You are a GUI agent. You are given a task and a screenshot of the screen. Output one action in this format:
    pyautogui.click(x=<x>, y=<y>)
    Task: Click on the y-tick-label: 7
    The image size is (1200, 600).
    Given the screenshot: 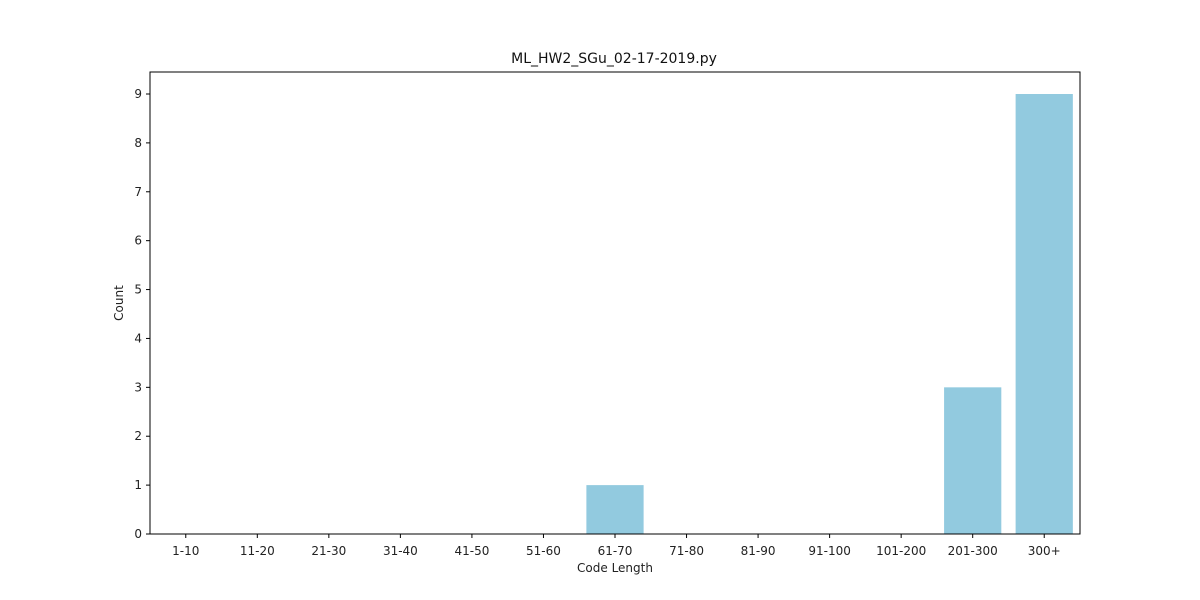 What is the action you would take?
    pyautogui.click(x=138, y=192)
    